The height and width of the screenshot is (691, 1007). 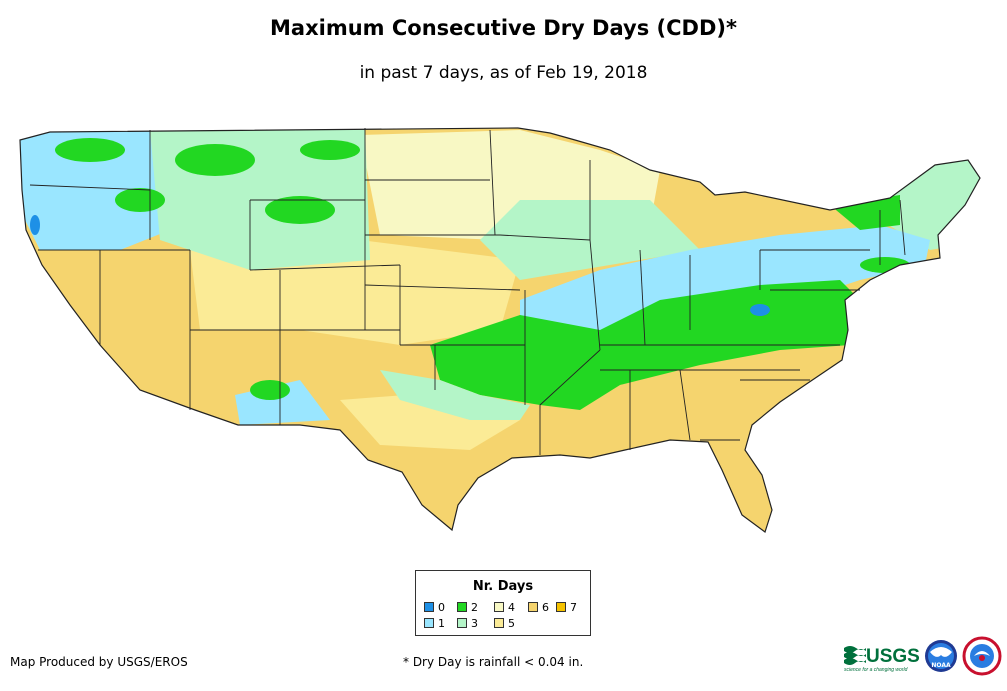 What do you see at coordinates (474, 607) in the screenshot?
I see `legend-label-2: 2` at bounding box center [474, 607].